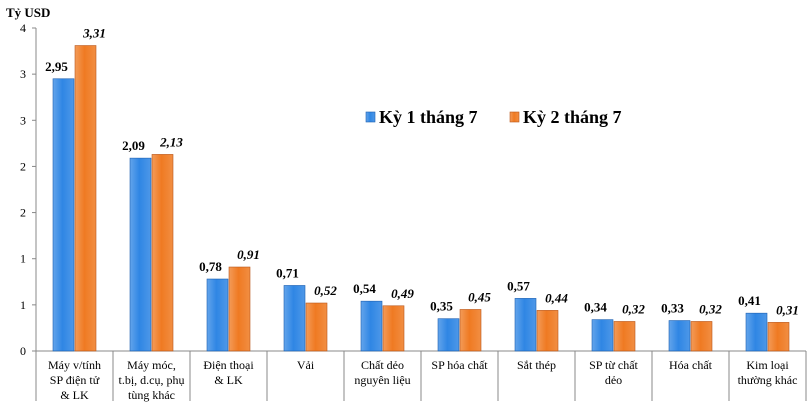 The width and height of the screenshot is (811, 411). What do you see at coordinates (402, 293) in the screenshot?
I see `data-label-ky2: 0,49` at bounding box center [402, 293].